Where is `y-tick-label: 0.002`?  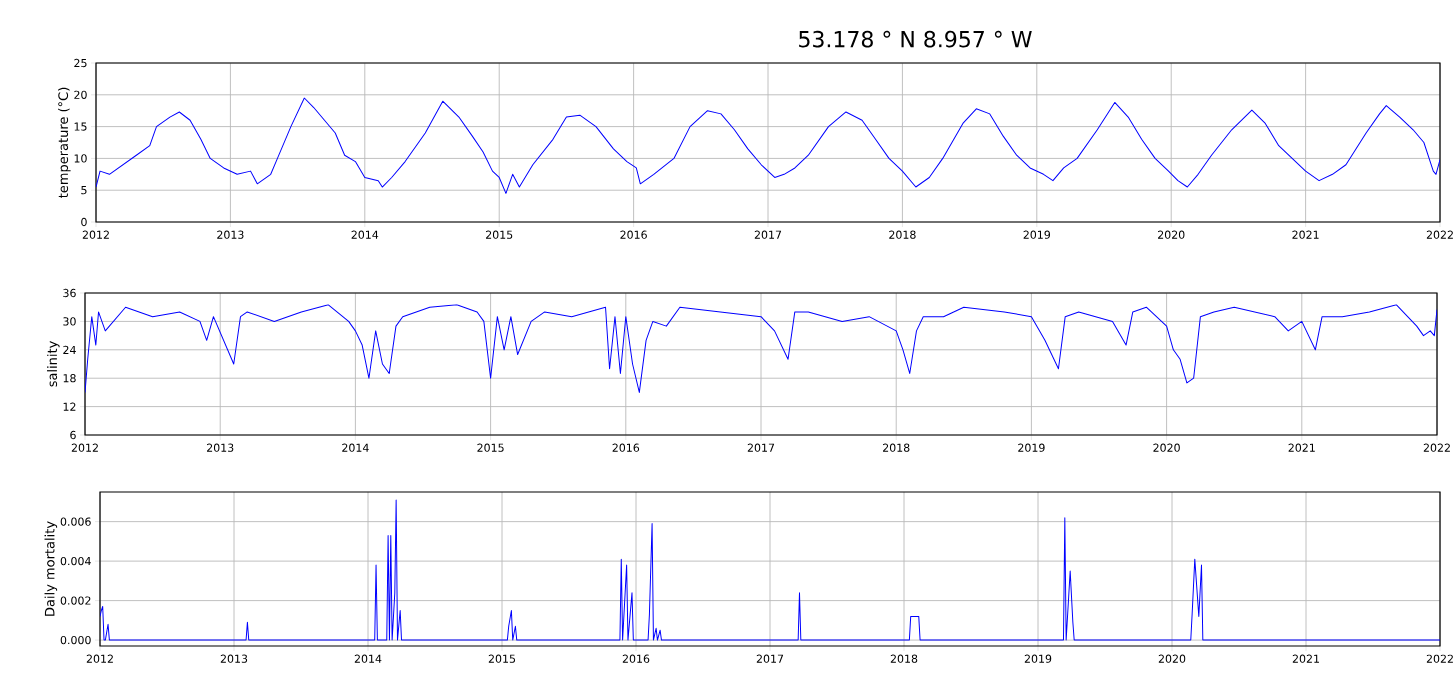
y-tick-label: 0.002 is located at coordinates (75, 600).